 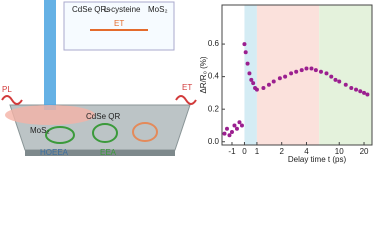 What do you see at coordinates (54, 152) in the screenshot?
I see `label: HOEEA` at bounding box center [54, 152].